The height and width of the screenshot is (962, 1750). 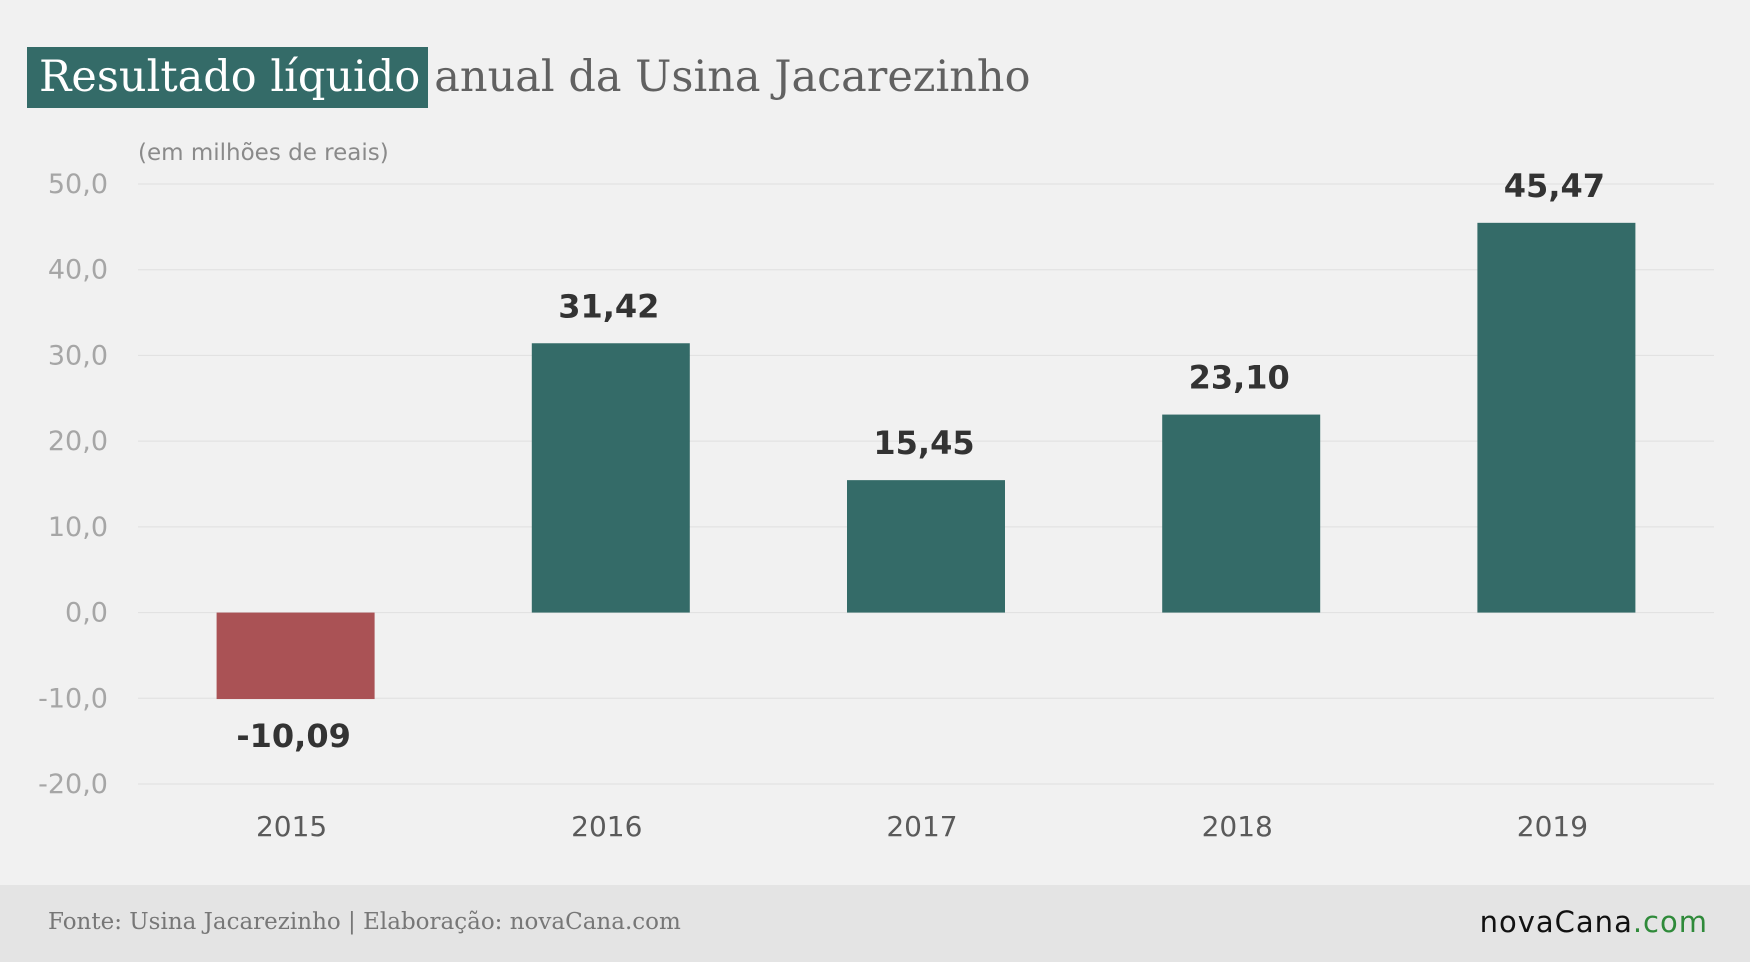 I want to click on bar-2015, so click(x=295, y=656).